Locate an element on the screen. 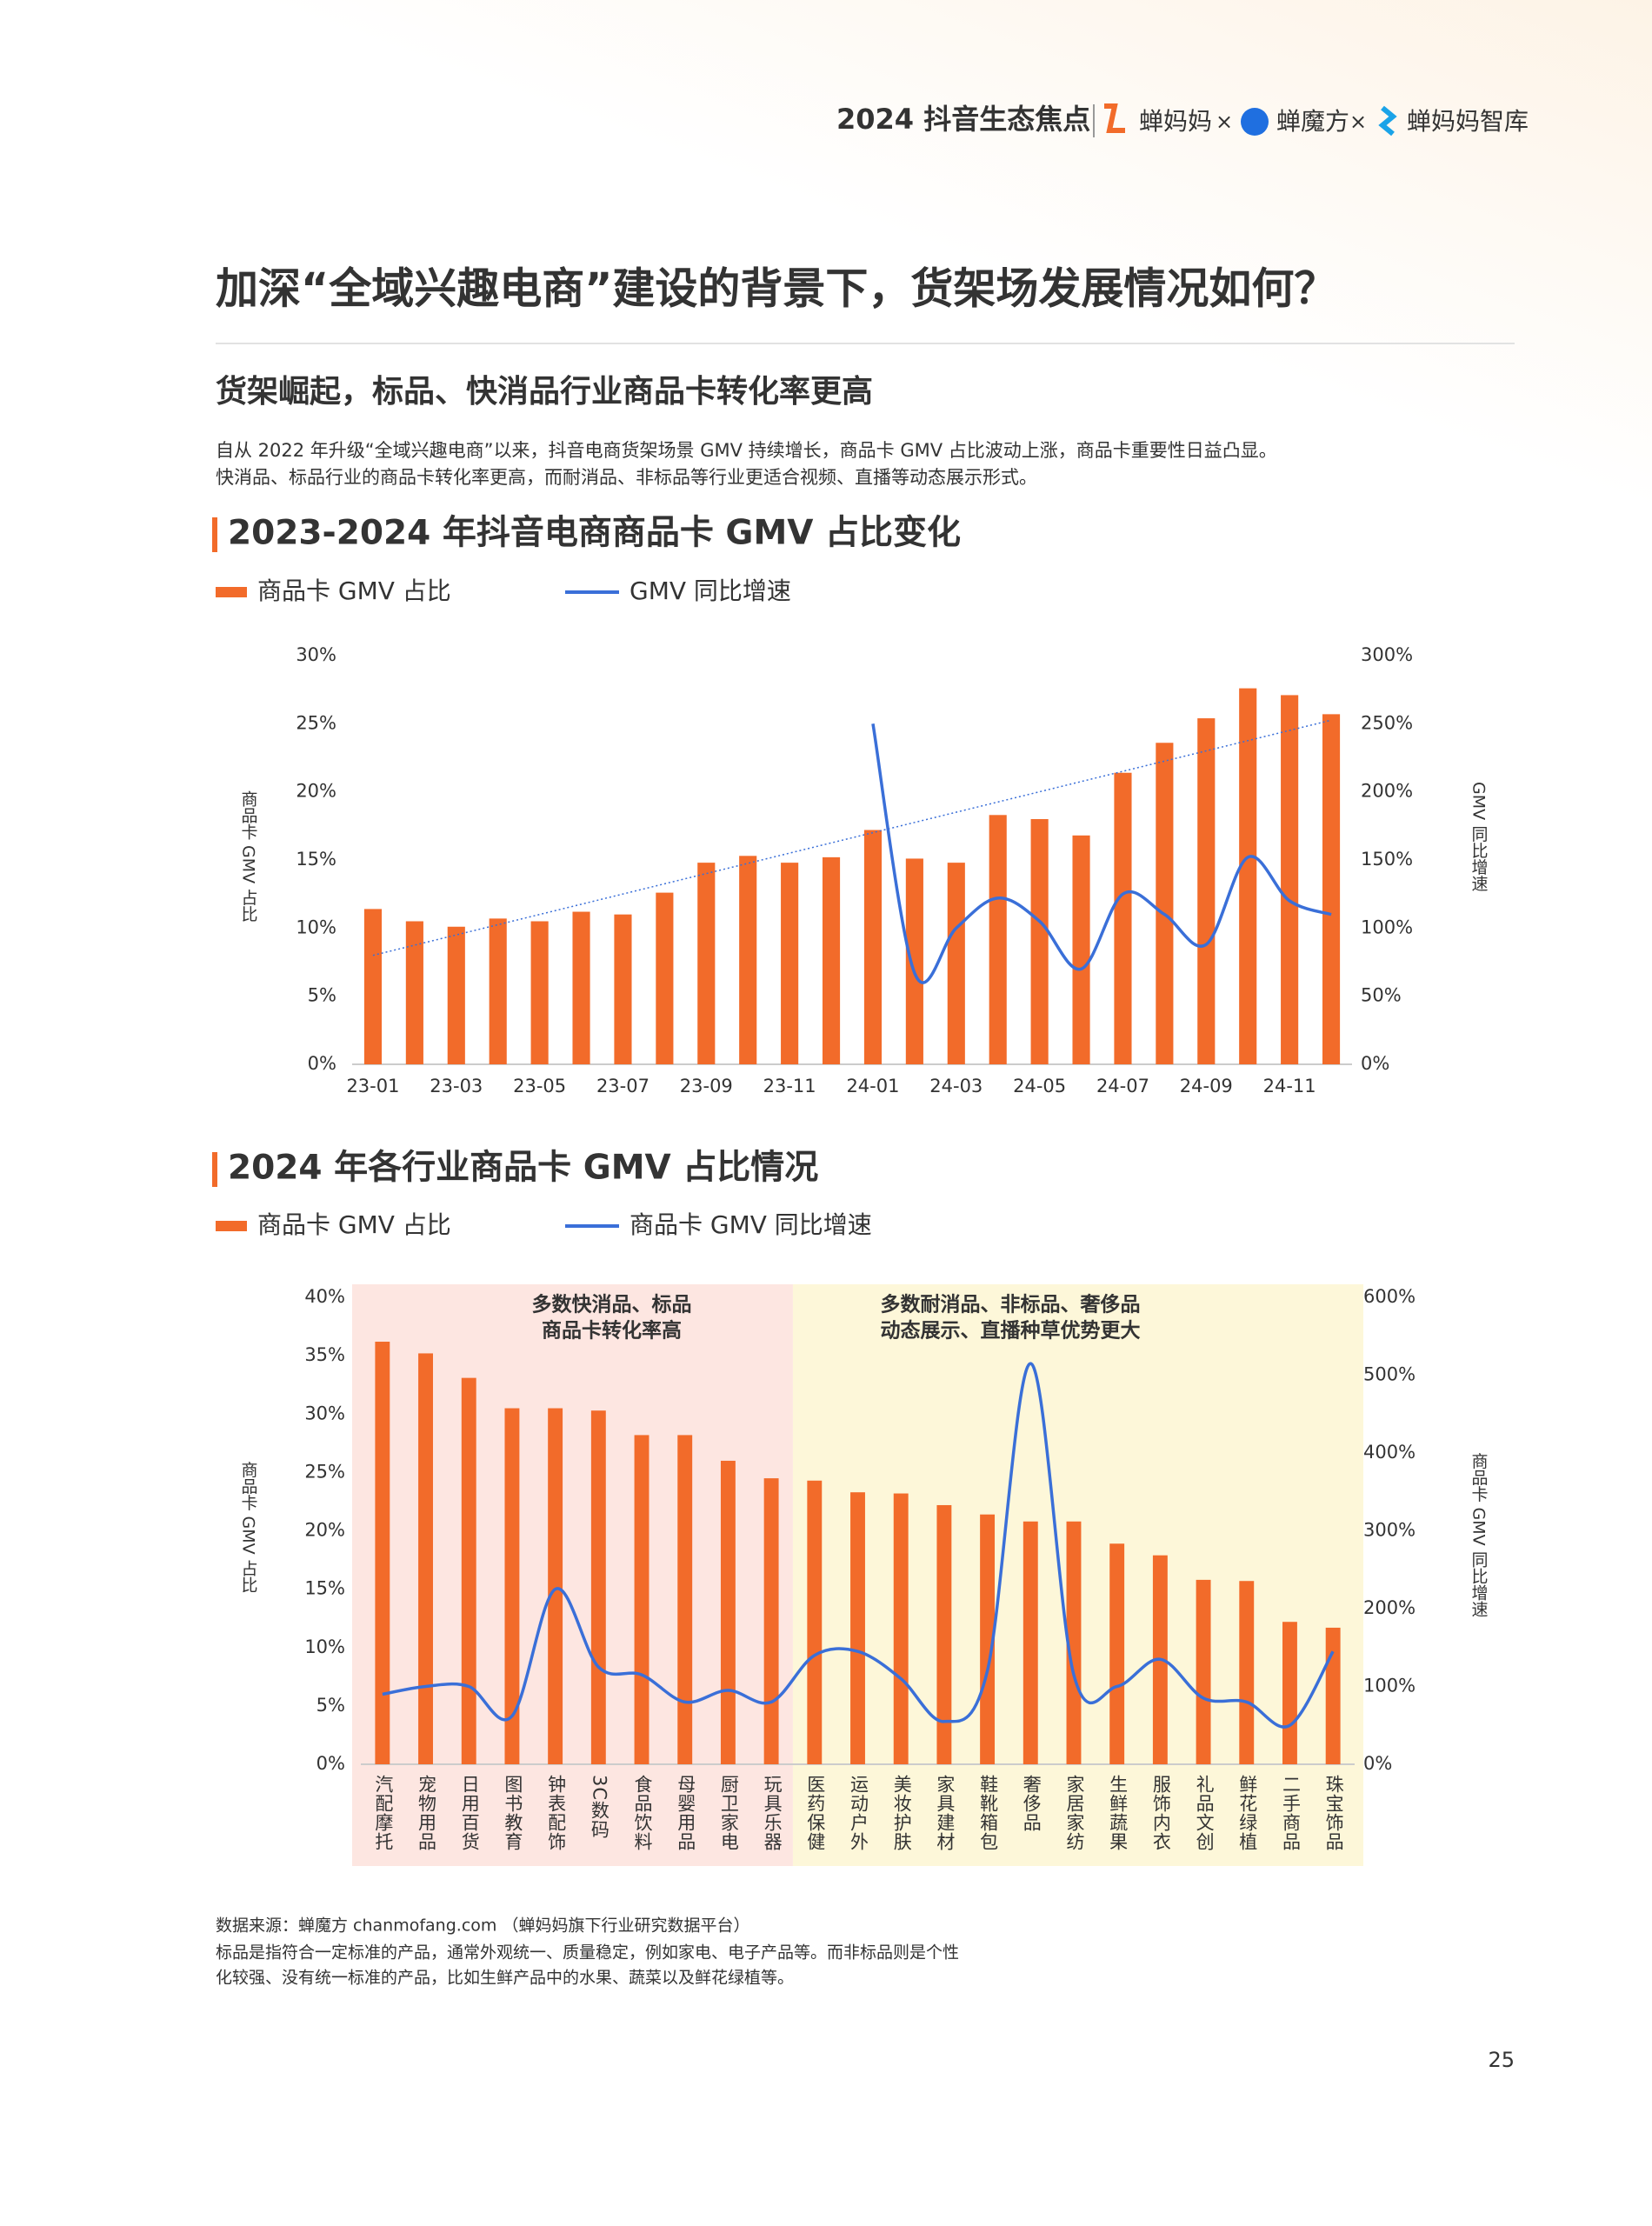 The width and height of the screenshot is (1652, 2226). y2-tick-label: 100% is located at coordinates (1389, 1686).